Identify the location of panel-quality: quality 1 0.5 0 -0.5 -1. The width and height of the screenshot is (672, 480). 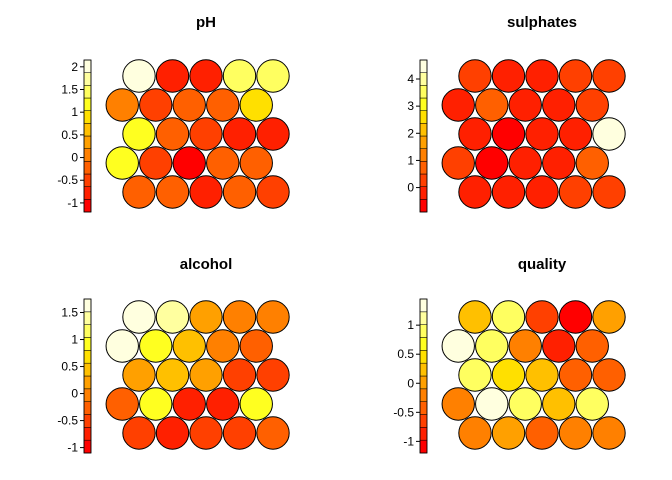
(509, 355).